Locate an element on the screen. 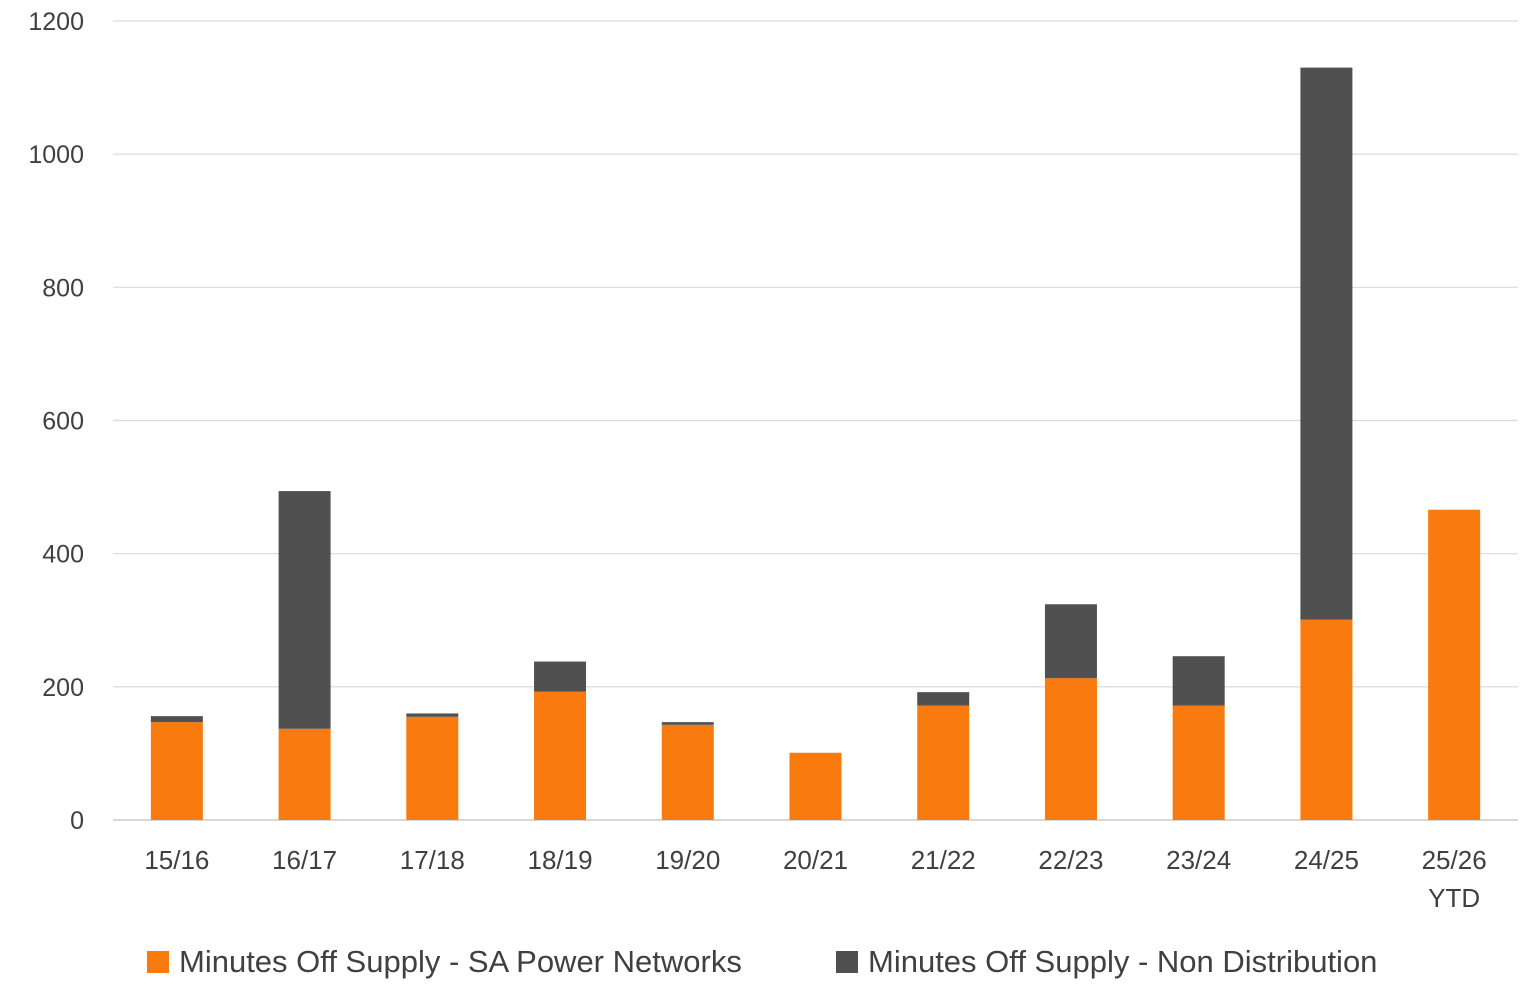  y-tick-label: 0 is located at coordinates (77, 821).